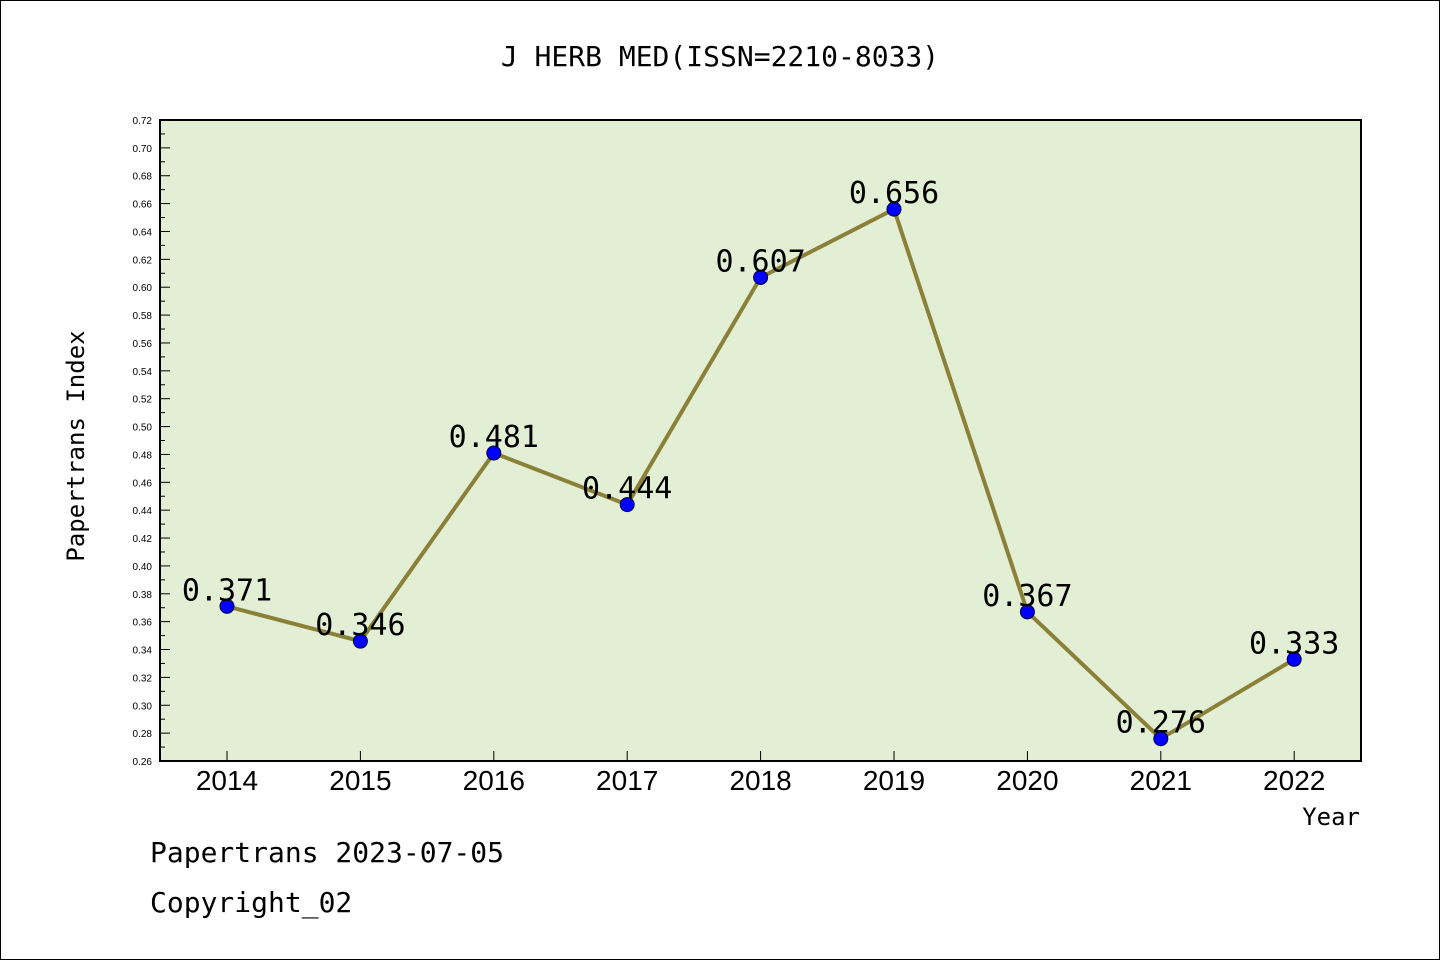 Image resolution: width=1440 pixels, height=960 pixels. Describe the element at coordinates (760, 261) in the screenshot. I see `data-label: 0.607` at that location.